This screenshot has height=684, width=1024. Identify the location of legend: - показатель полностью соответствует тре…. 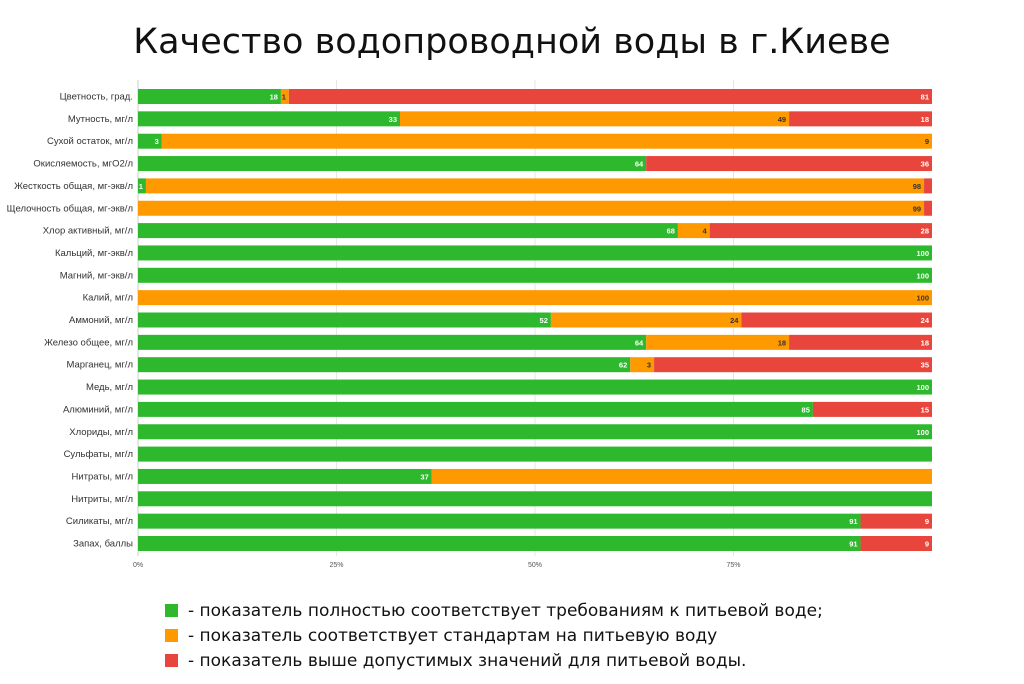
(494, 635).